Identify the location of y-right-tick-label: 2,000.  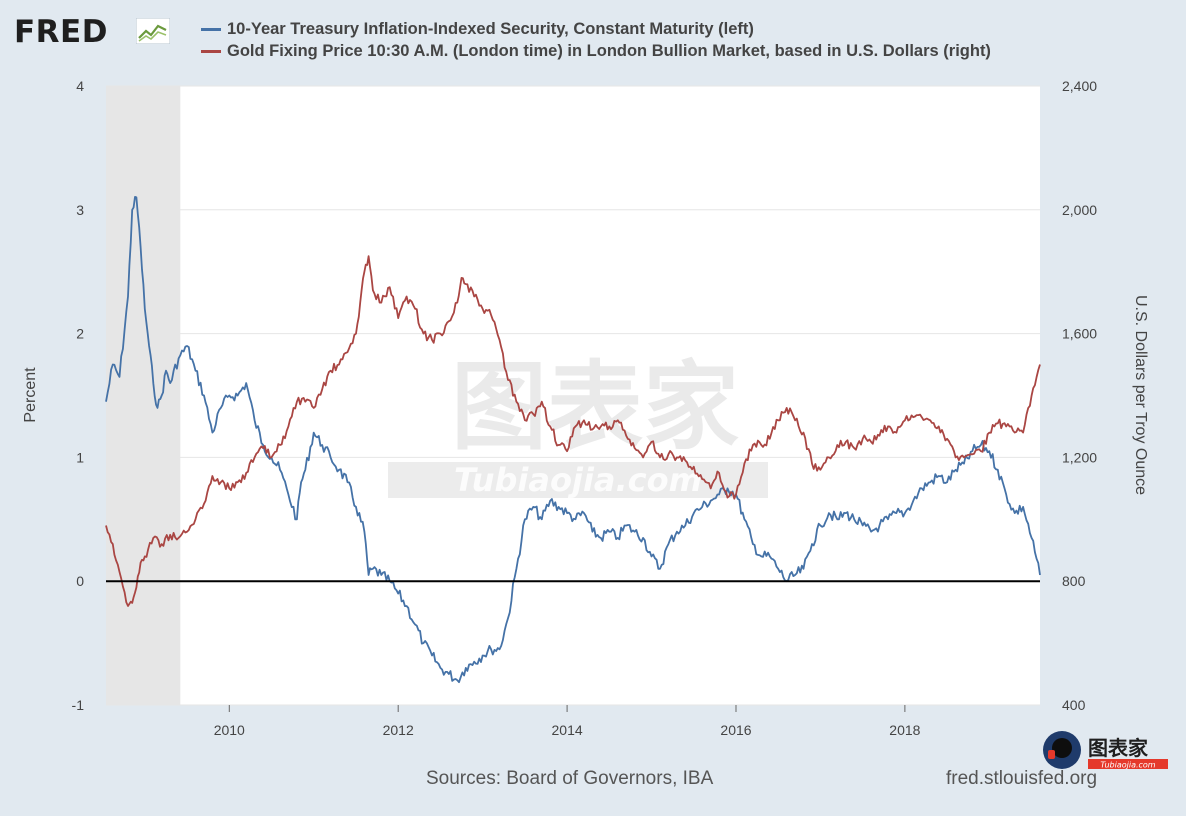
(1079, 210).